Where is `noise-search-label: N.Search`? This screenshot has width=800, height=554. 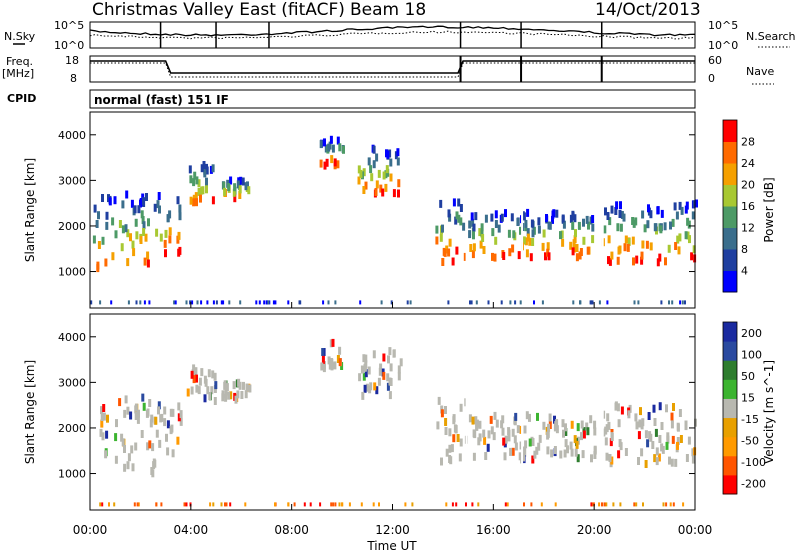 noise-search-label: N.Search is located at coordinates (771, 36).